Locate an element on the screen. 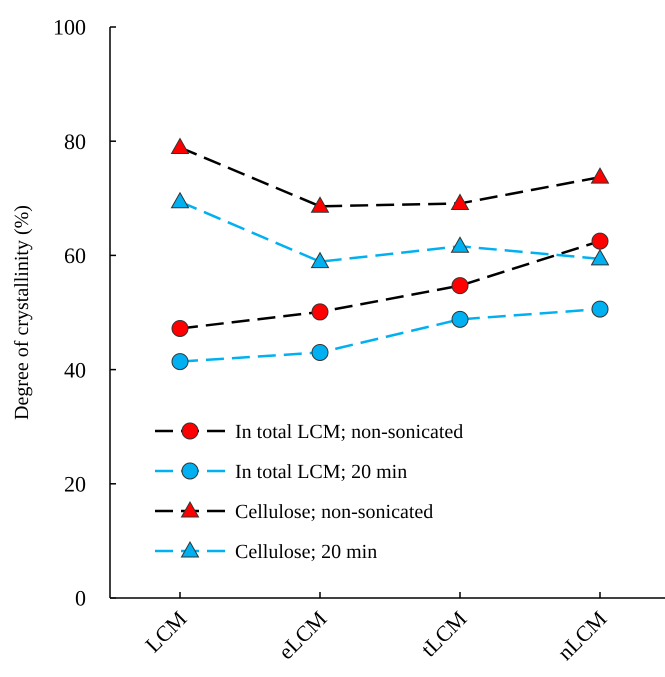 The height and width of the screenshot is (677, 665). y-tick-label: 80 is located at coordinates (75, 141).